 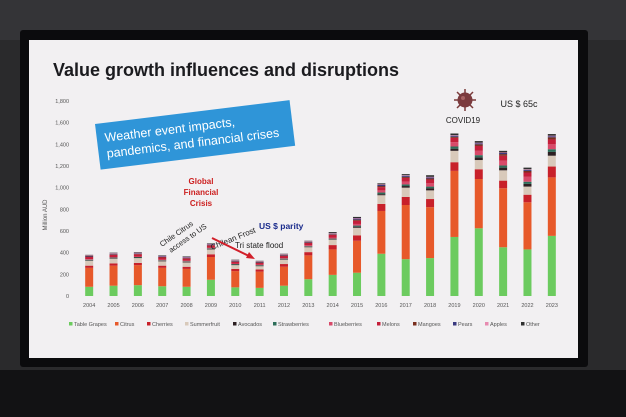 What do you see at coordinates (183, 237) in the screenshot?
I see `chile-citrus-annotation: Chile Citrus access to US` at bounding box center [183, 237].